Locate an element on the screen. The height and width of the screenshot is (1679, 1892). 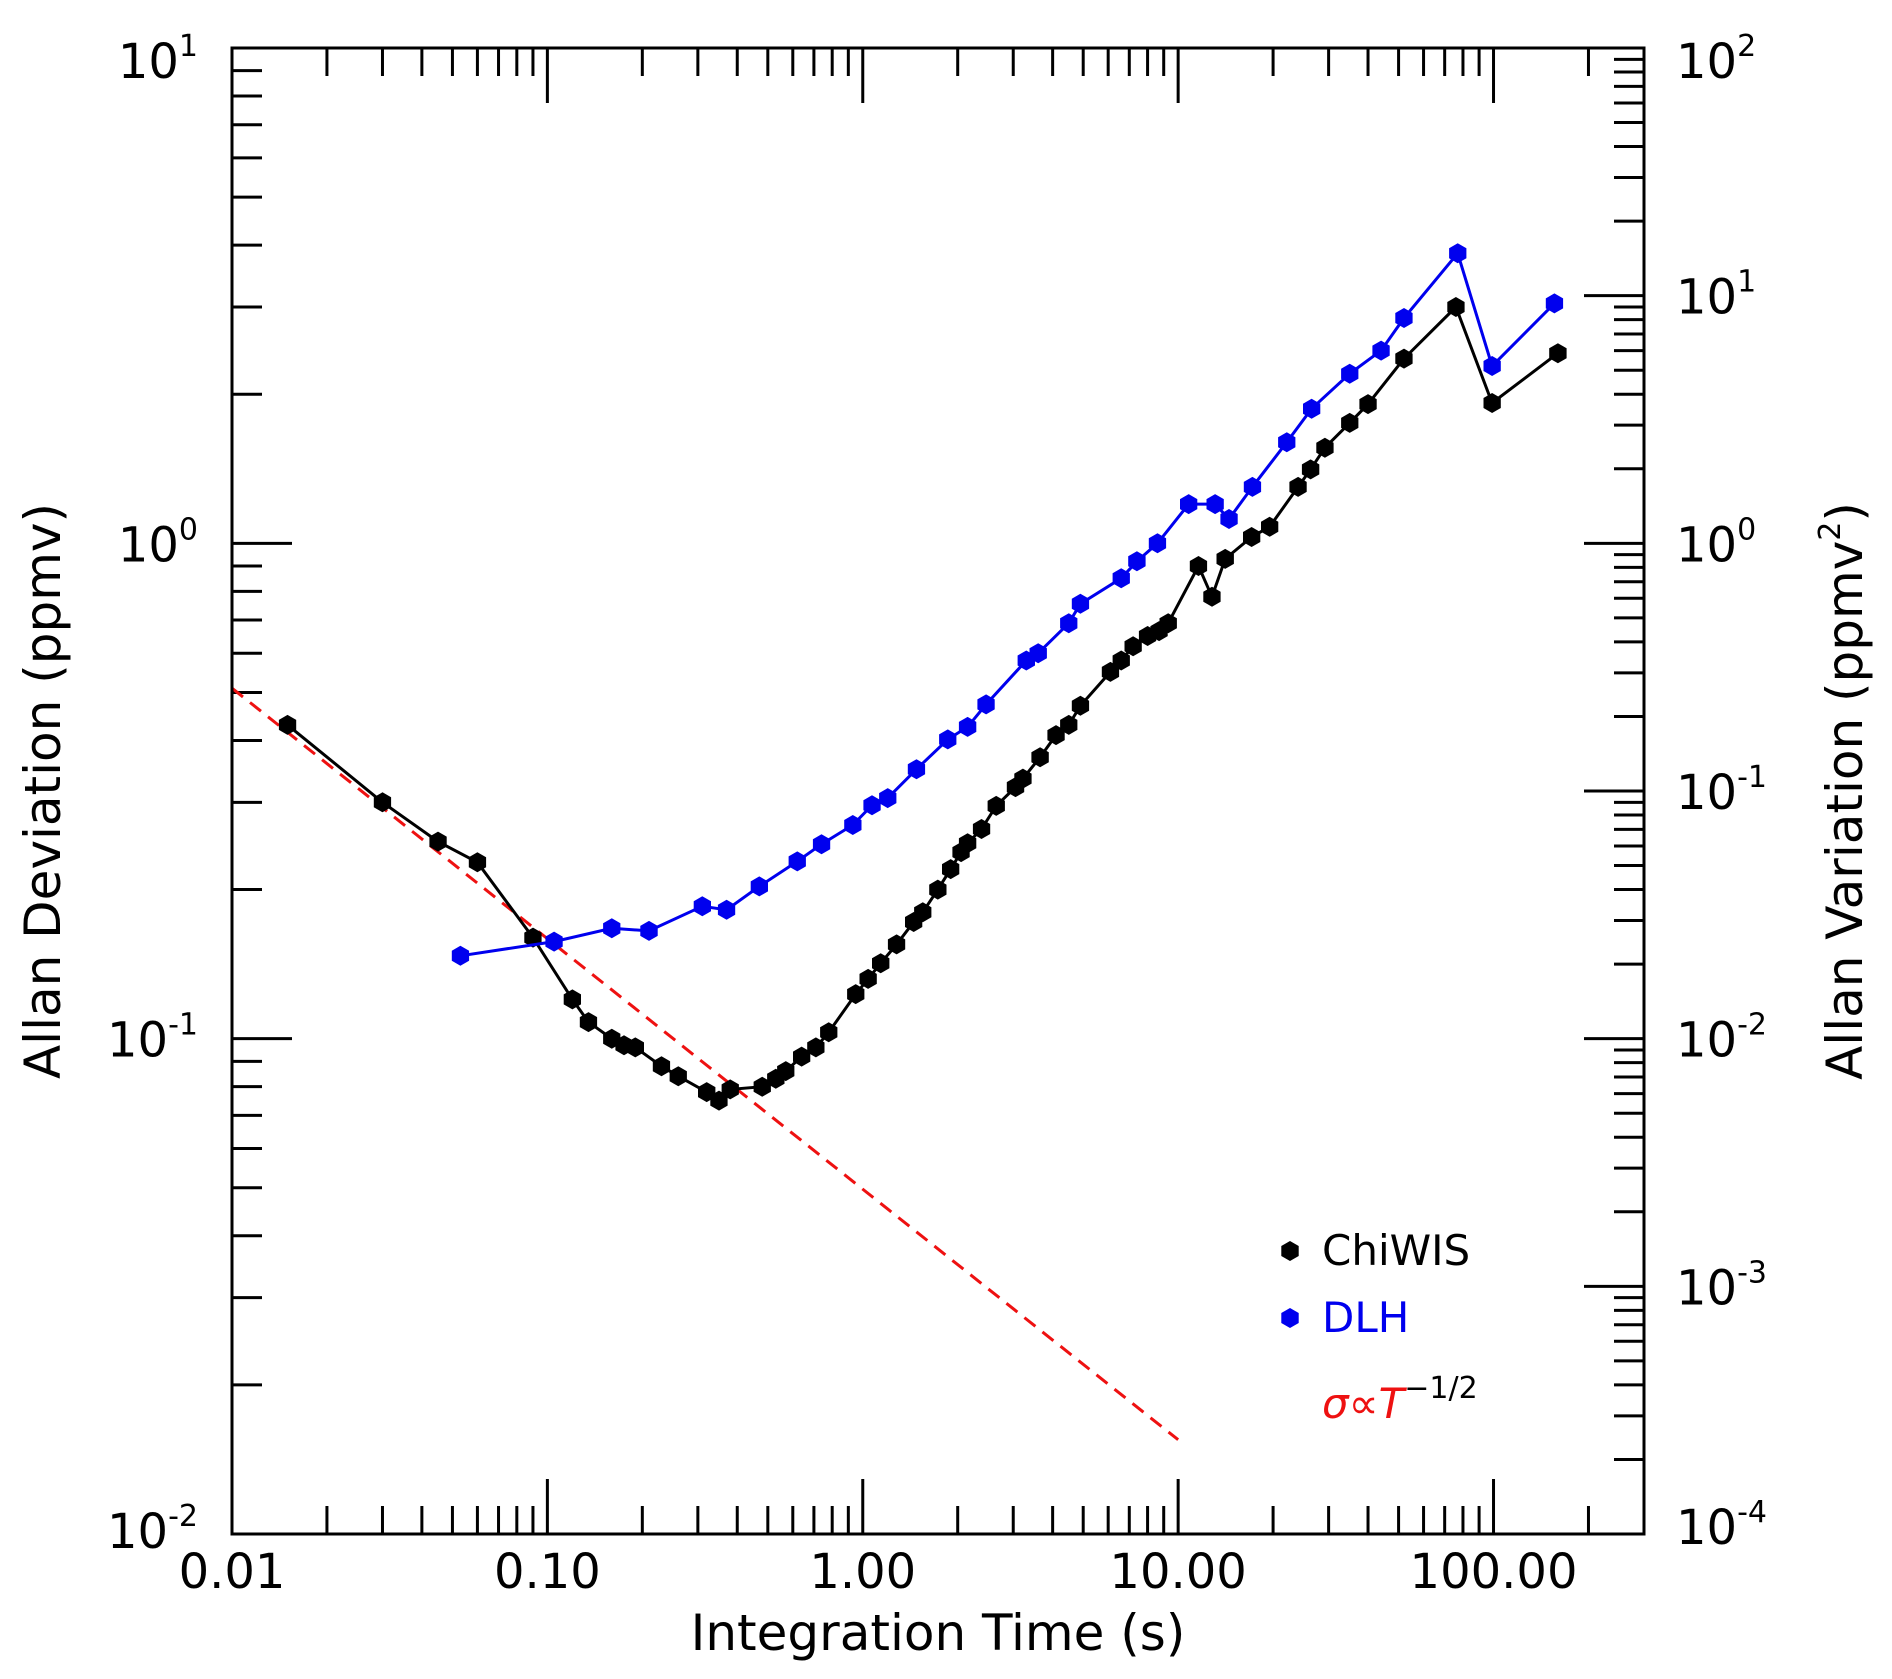
y2-tick-label: 10⁻¹ is located at coordinates (1721, 790).